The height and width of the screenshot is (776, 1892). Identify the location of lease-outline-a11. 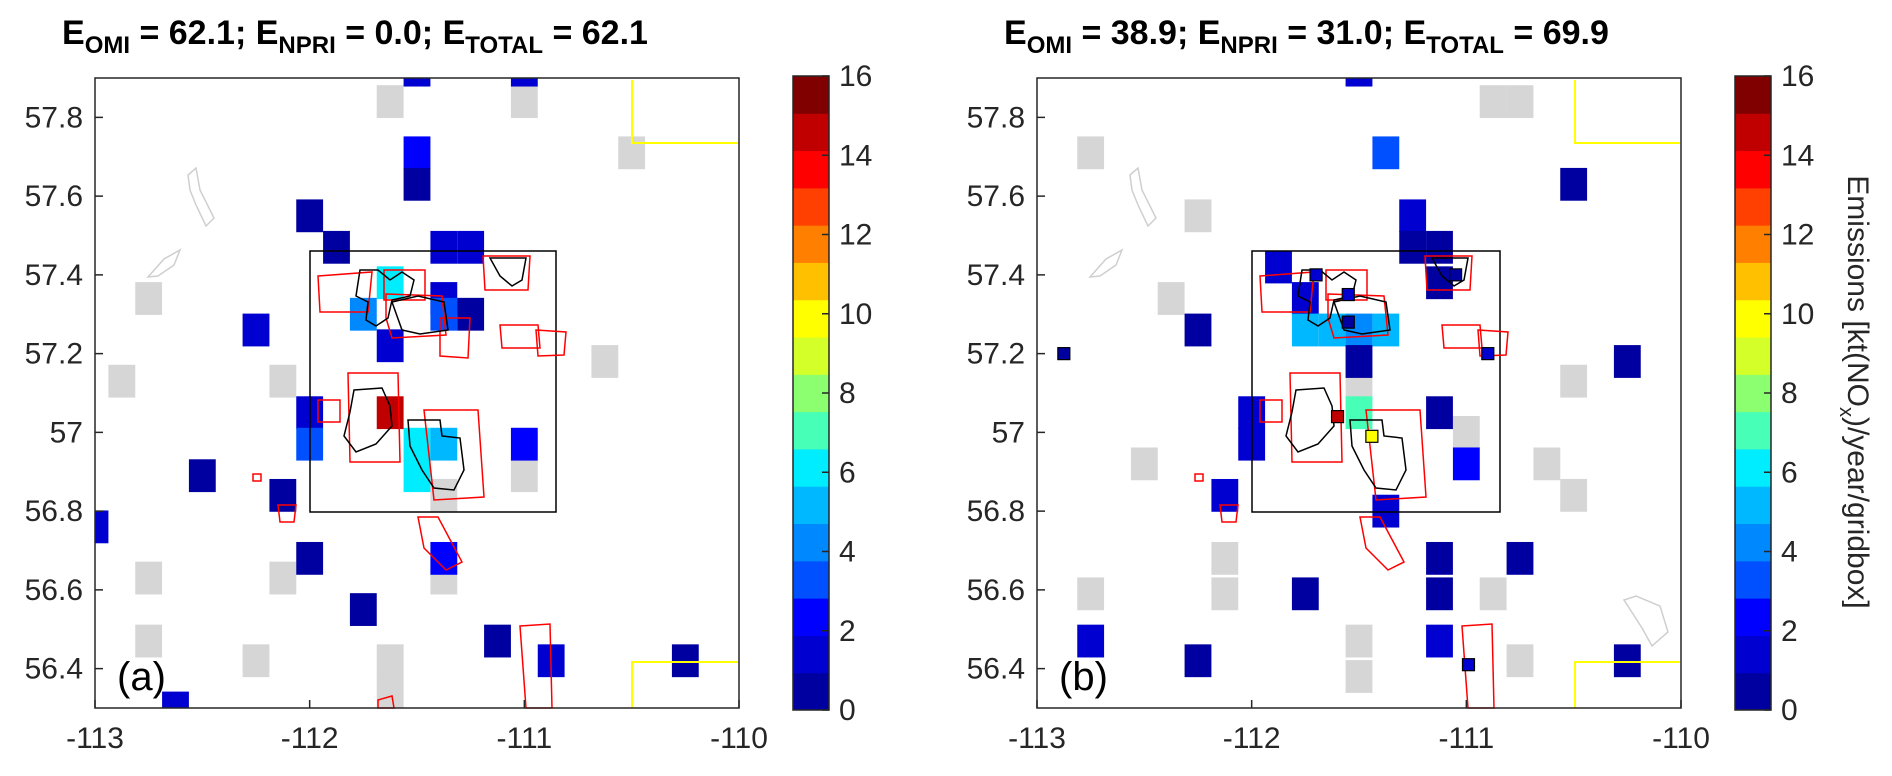
(287, 513).